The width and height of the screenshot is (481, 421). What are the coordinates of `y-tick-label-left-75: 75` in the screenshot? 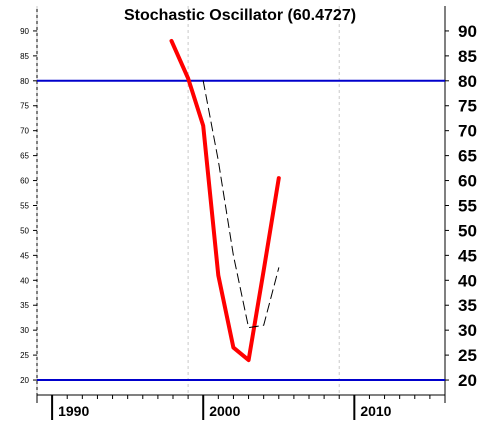 It's located at (24, 106).